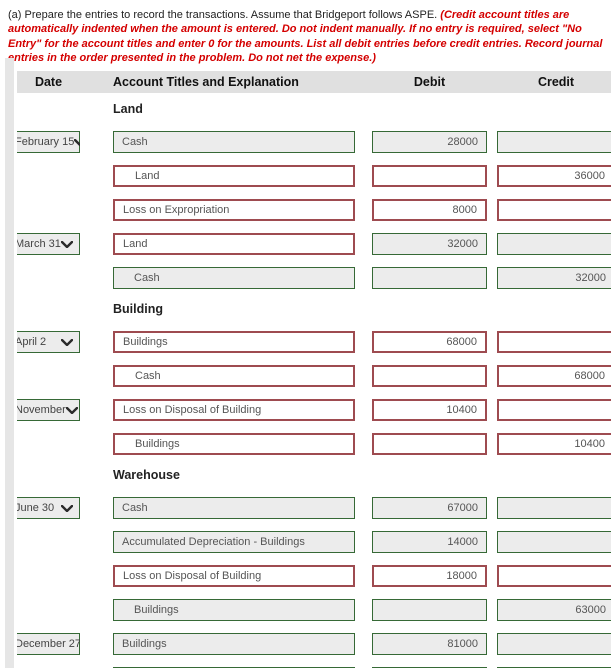 Image resolution: width=611 pixels, height=668 pixels. What do you see at coordinates (36, 508) in the screenshot?
I see `date-select-value: June 30` at bounding box center [36, 508].